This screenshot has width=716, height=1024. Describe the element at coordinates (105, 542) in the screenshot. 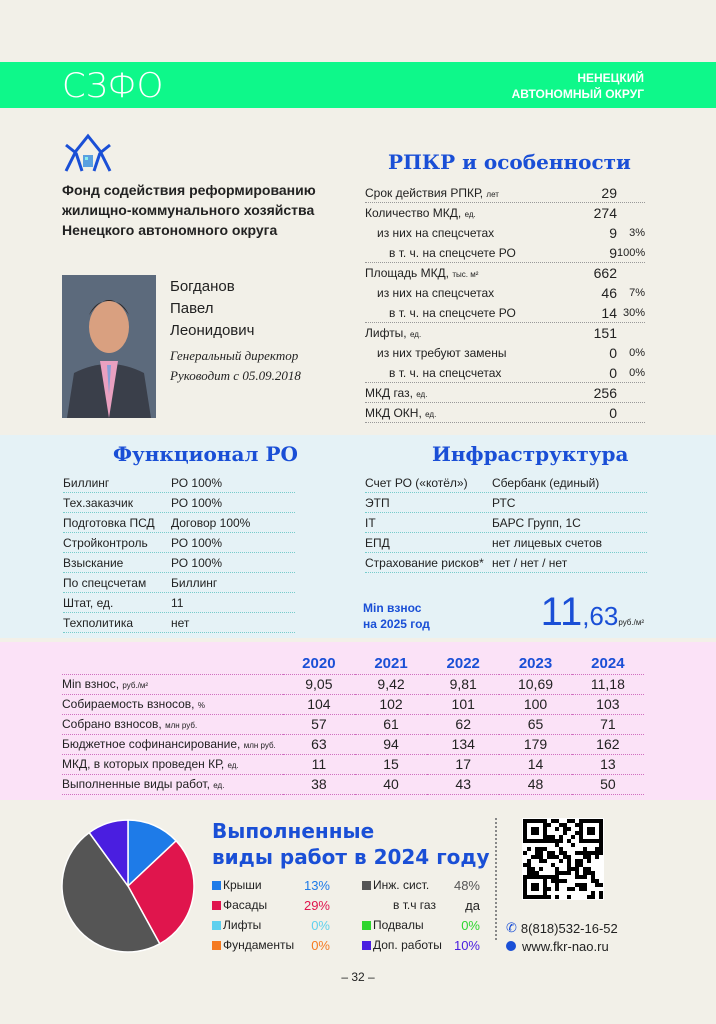

I see `function-label: Стройконтроль` at that location.